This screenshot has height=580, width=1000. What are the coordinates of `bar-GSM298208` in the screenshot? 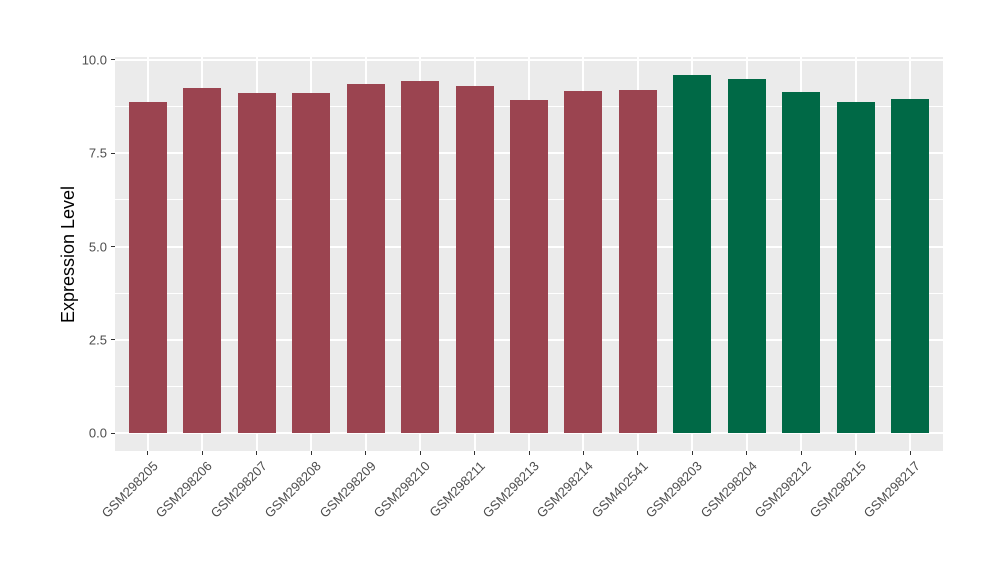 It's located at (311, 263).